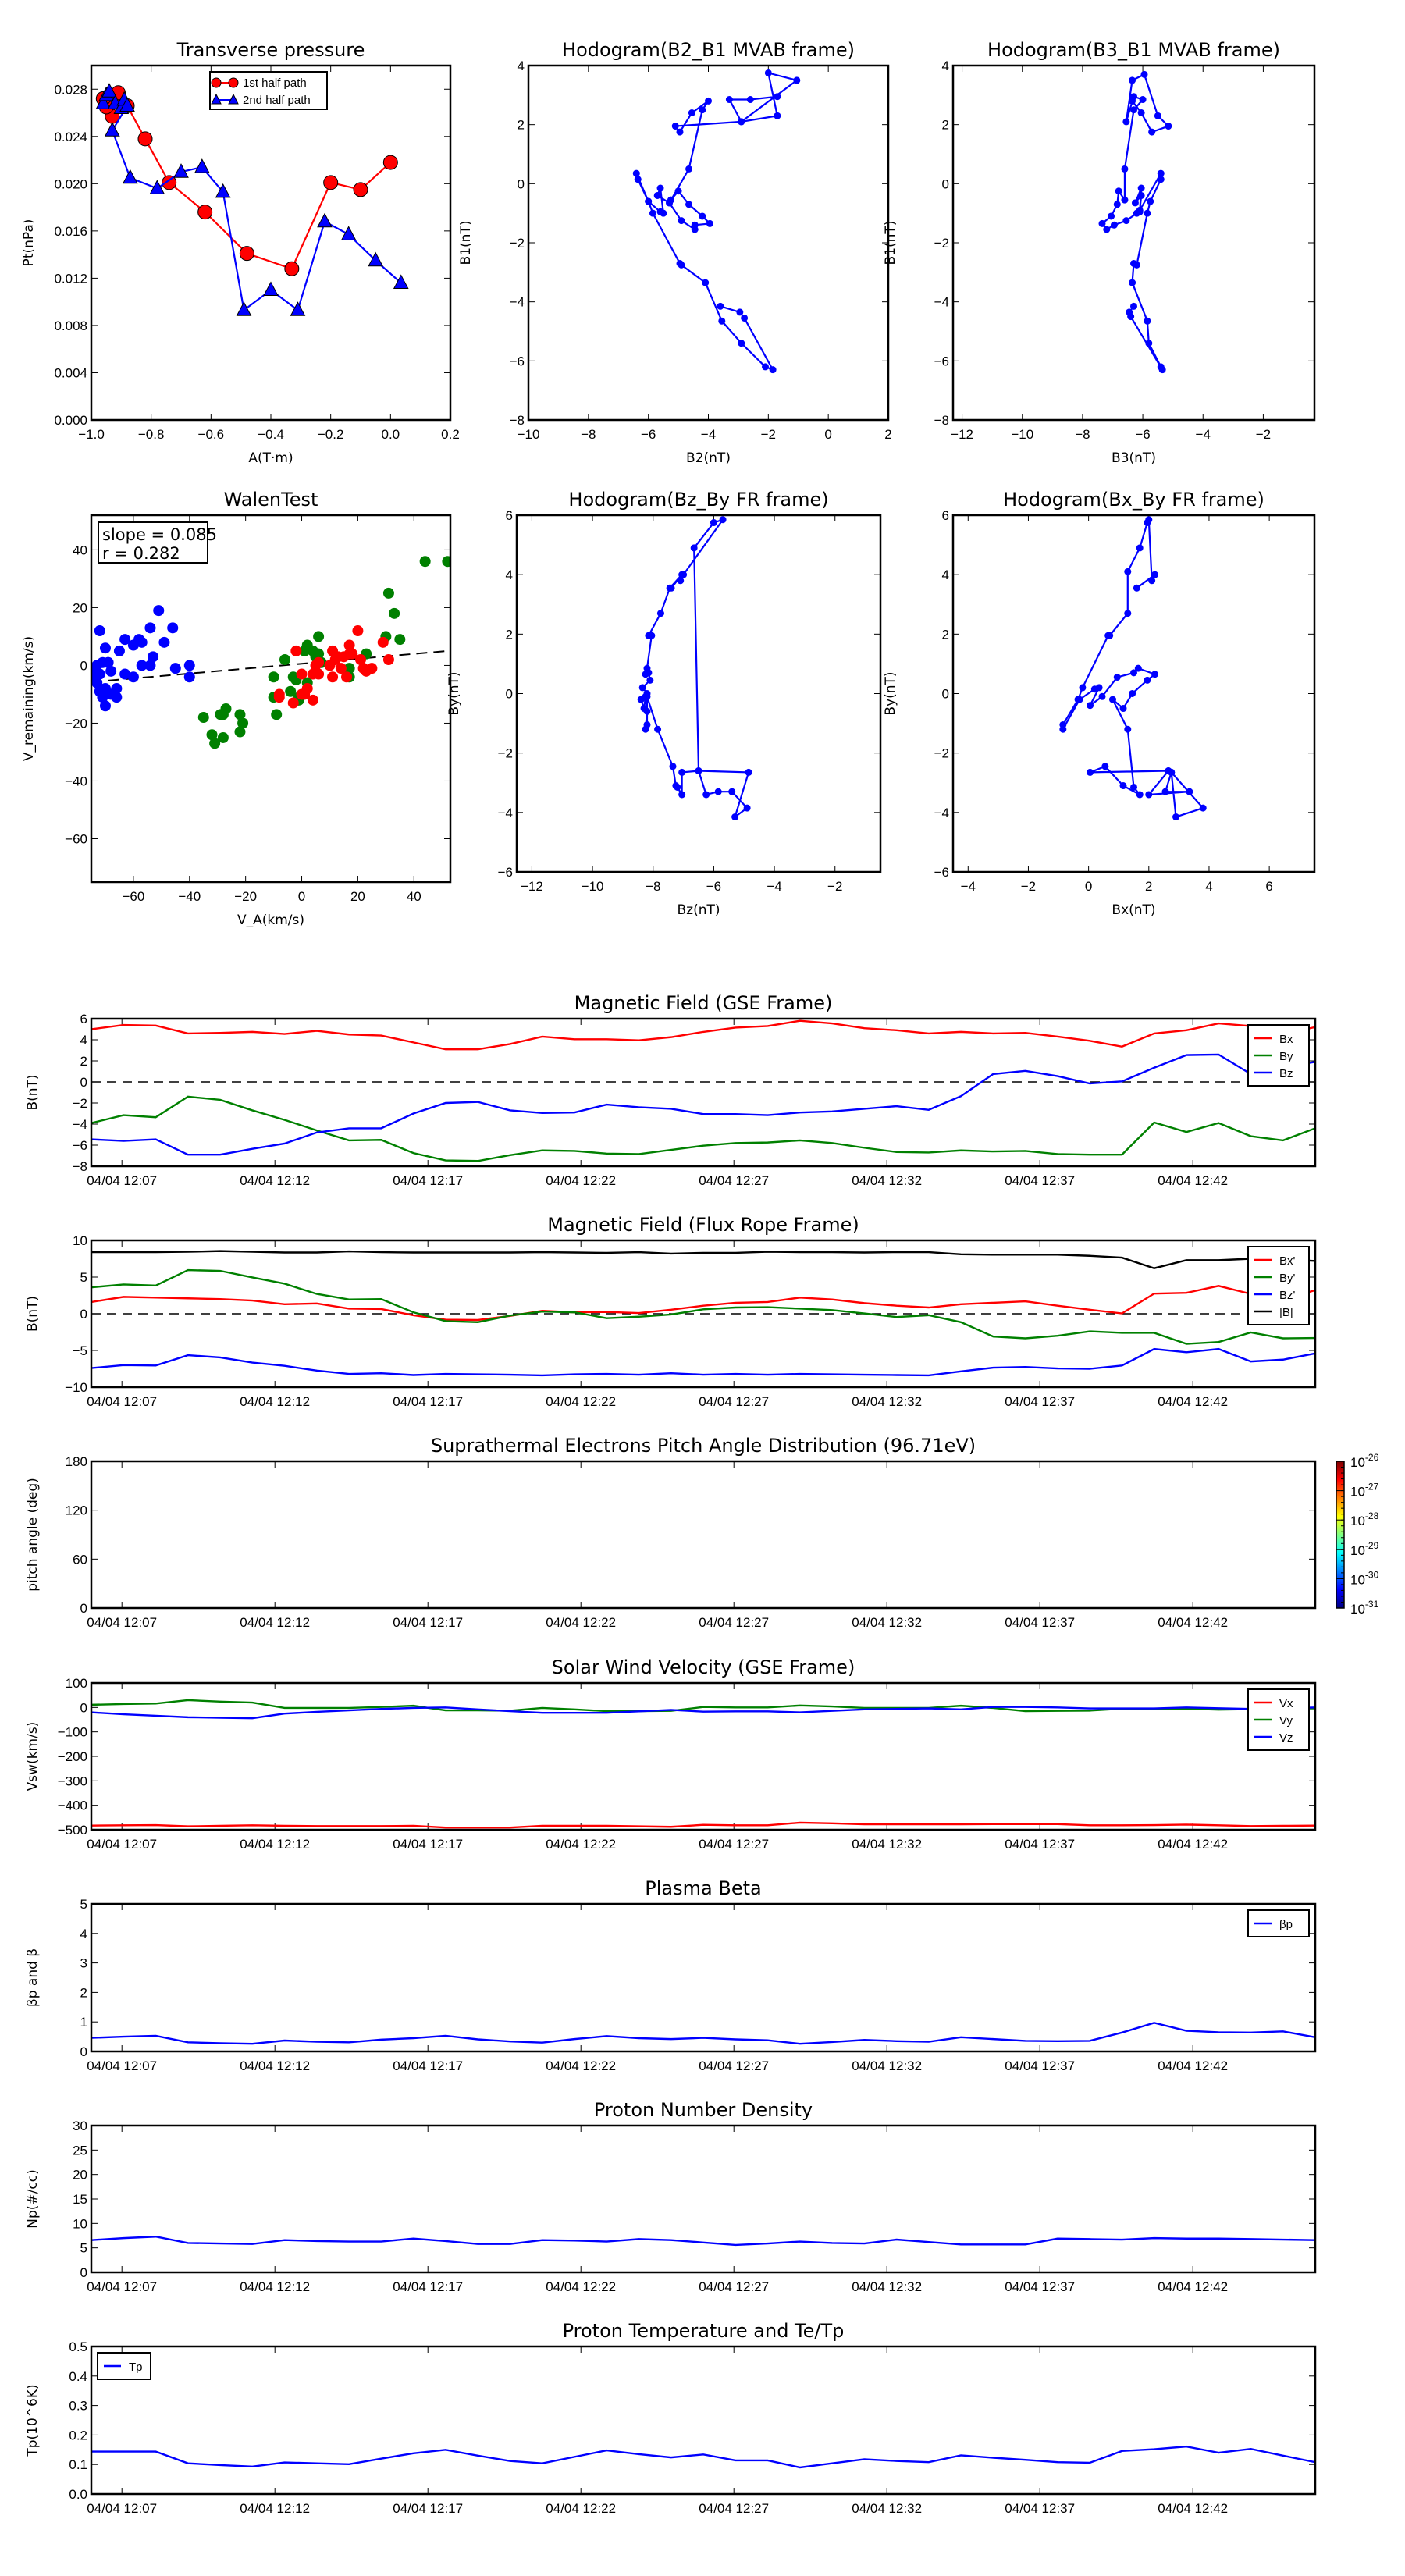 This screenshot has height=2576, width=1405. Describe the element at coordinates (1372, 1604) in the screenshot. I see `colorbar-exponent: -31` at that location.